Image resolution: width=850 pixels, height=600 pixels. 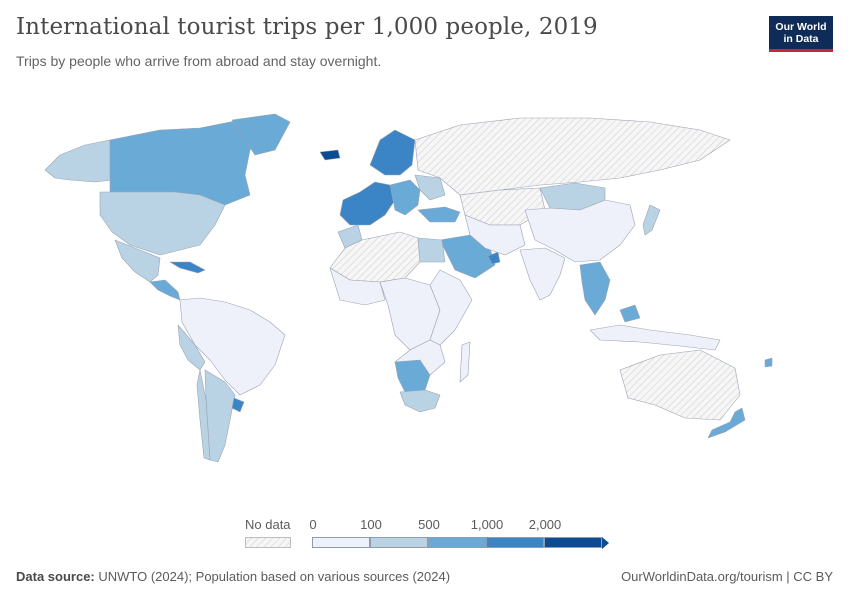 What do you see at coordinates (465, 362) in the screenshot?
I see `region-madagascar` at bounding box center [465, 362].